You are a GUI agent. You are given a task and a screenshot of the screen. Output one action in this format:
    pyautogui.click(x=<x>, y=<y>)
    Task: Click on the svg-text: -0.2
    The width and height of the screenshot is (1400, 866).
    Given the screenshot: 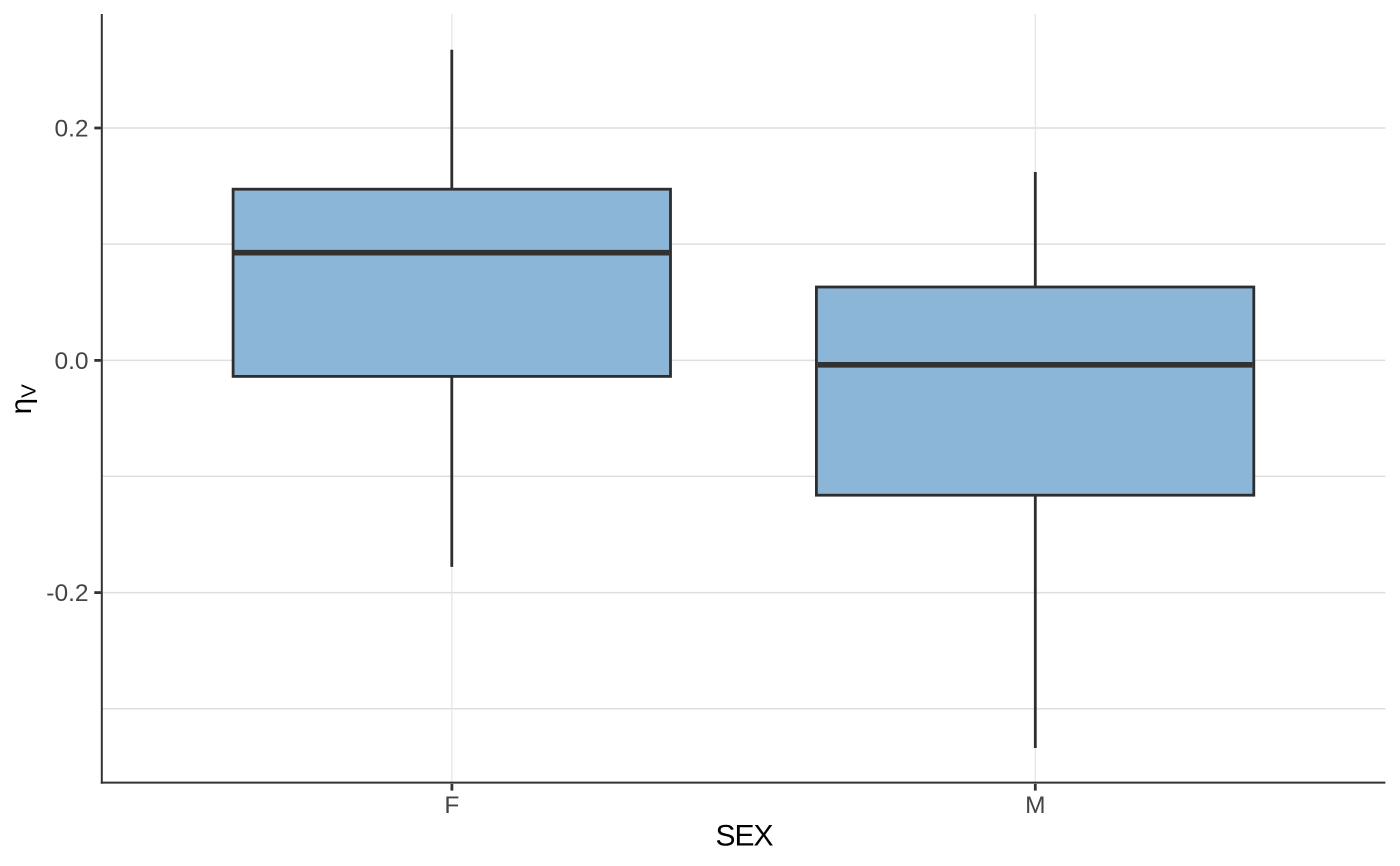 What is the action you would take?
    pyautogui.click(x=67, y=593)
    